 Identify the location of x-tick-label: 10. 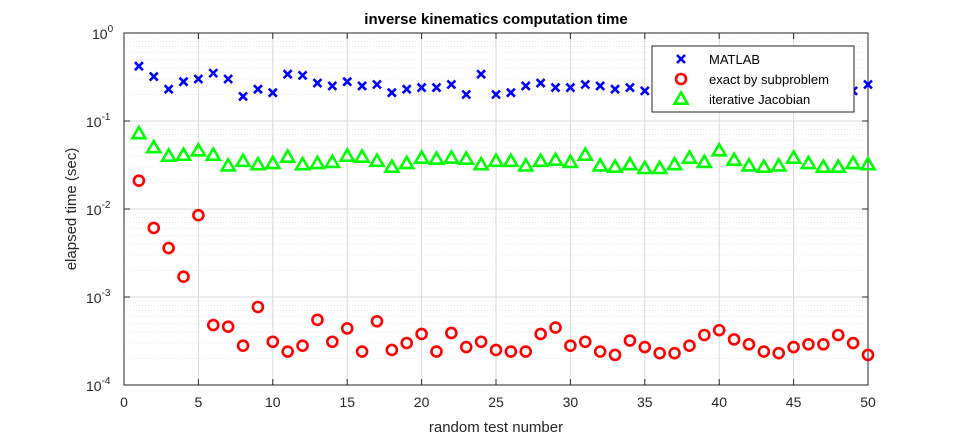
(273, 402).